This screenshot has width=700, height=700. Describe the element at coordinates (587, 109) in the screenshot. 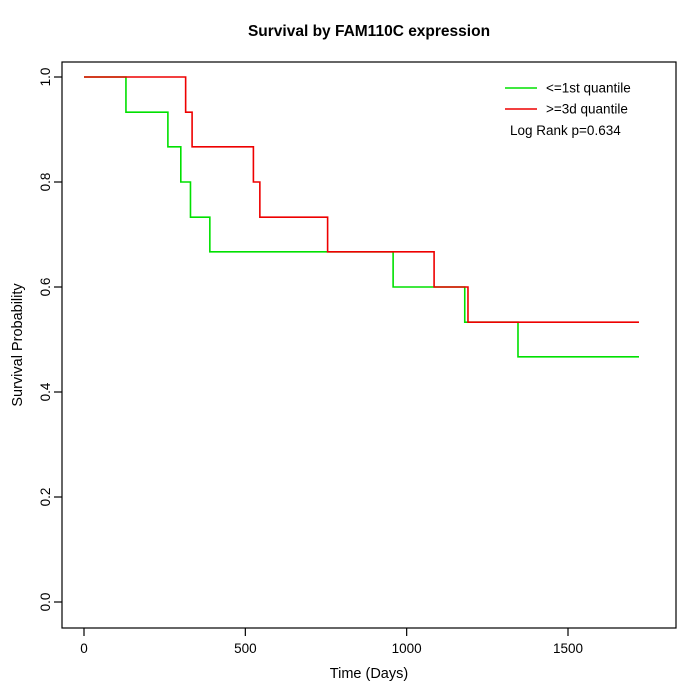

I see `legend-label-1: >=3d quantile` at that location.